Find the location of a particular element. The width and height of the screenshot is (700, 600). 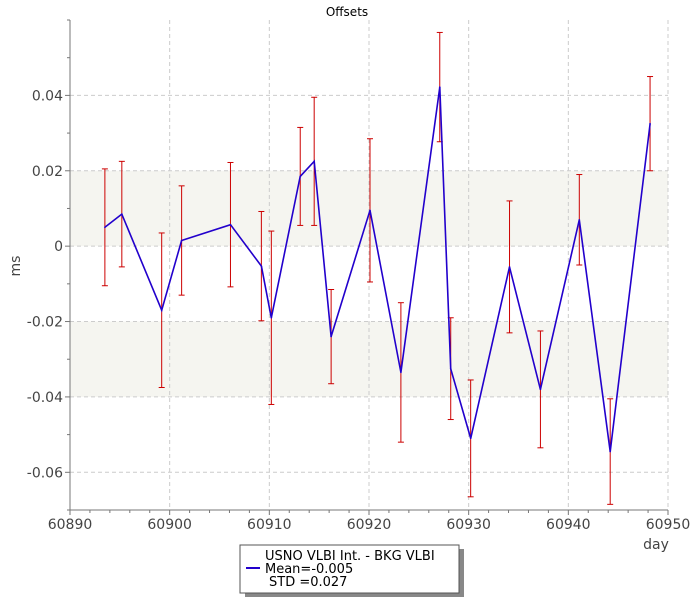

x-tick-labels: 60890 60900 60910 60920 60930 60940 60950 is located at coordinates (369, 525).